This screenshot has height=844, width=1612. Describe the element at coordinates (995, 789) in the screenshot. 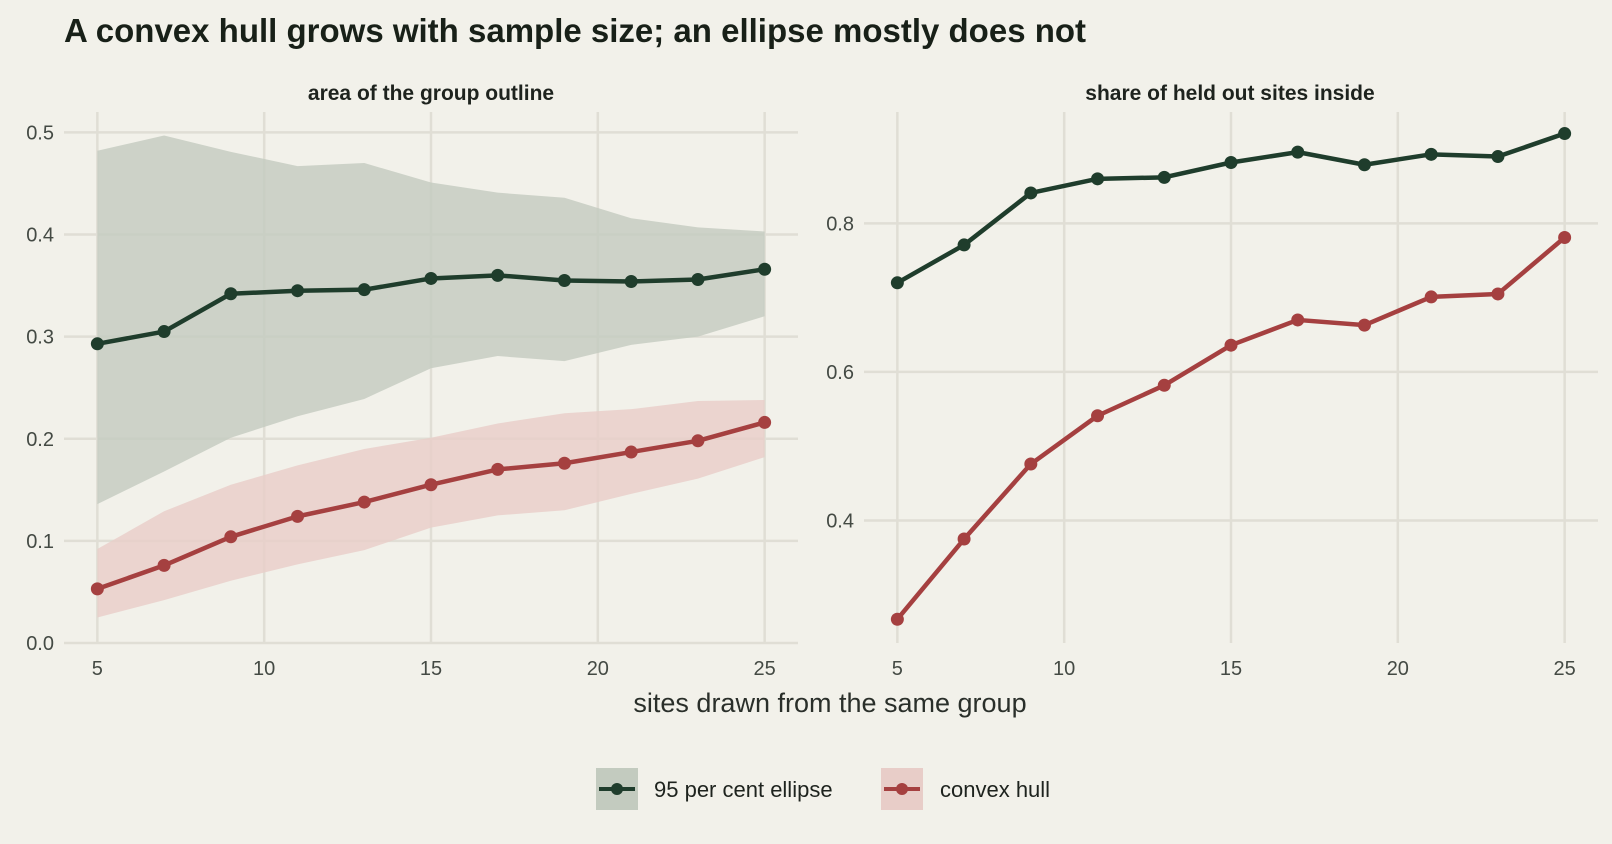

I see `legend-label-hull: convex hull` at that location.